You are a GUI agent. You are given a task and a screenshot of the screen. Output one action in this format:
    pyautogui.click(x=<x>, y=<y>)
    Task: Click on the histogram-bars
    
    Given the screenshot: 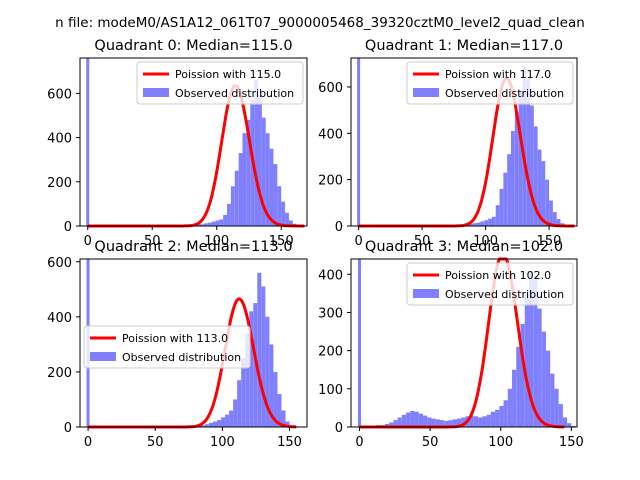 What is the action you would take?
    pyautogui.click(x=463, y=142)
    